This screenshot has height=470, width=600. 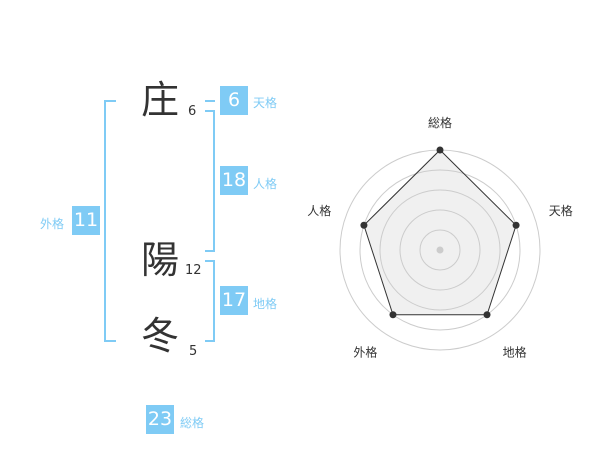 I want to click on gaikaku-bracket, so click(x=110, y=221).